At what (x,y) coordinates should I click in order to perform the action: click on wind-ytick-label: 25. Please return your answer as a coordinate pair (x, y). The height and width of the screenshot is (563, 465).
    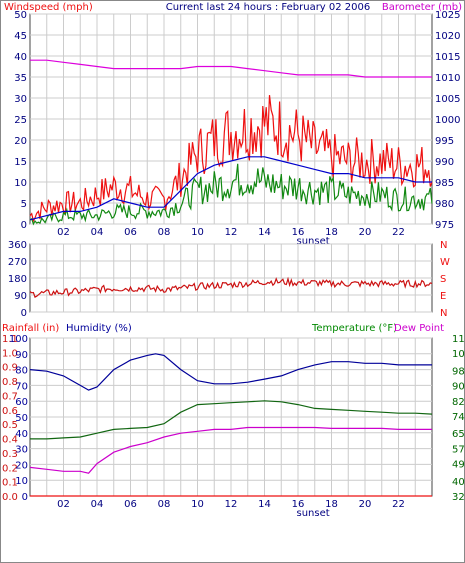
    Looking at the image, I should click on (20, 120).